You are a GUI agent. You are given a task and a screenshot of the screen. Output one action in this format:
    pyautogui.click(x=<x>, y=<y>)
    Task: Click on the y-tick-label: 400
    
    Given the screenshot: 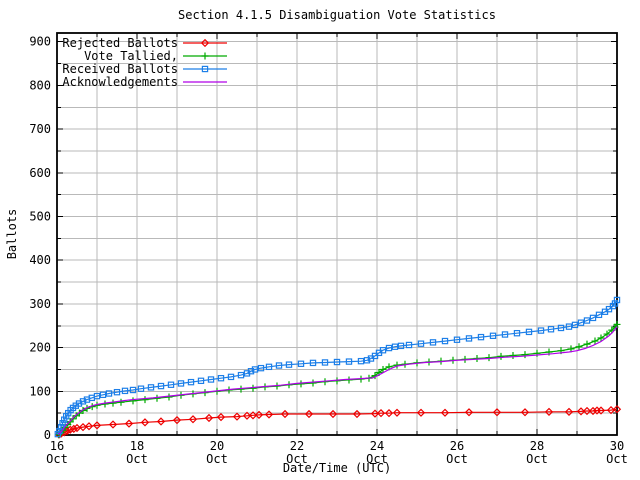 What is the action you would take?
    pyautogui.click(x=40, y=260)
    